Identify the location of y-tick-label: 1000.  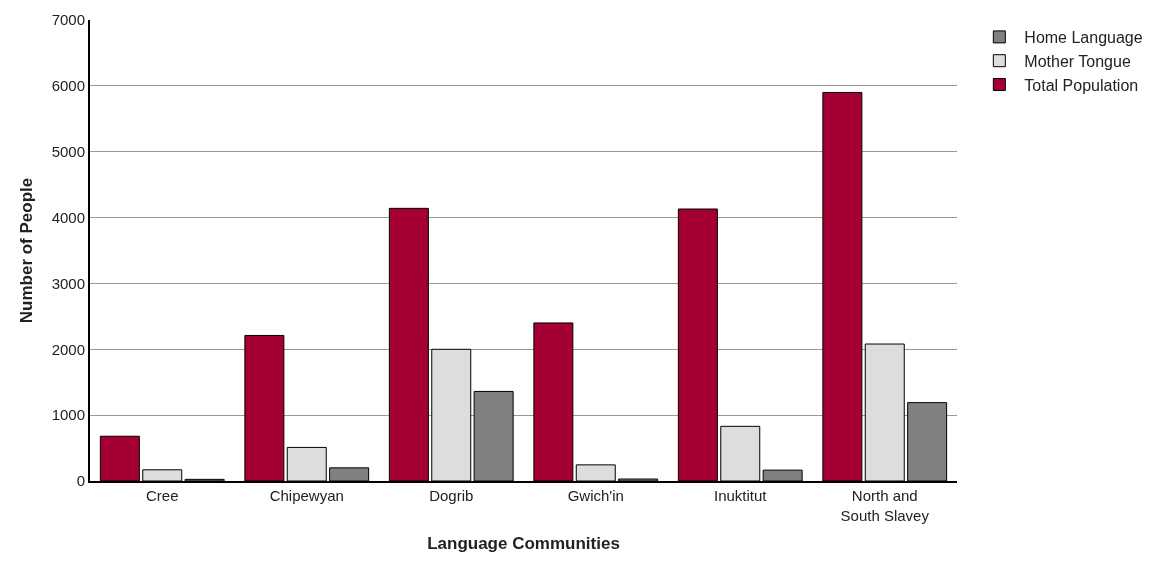
(68, 415).